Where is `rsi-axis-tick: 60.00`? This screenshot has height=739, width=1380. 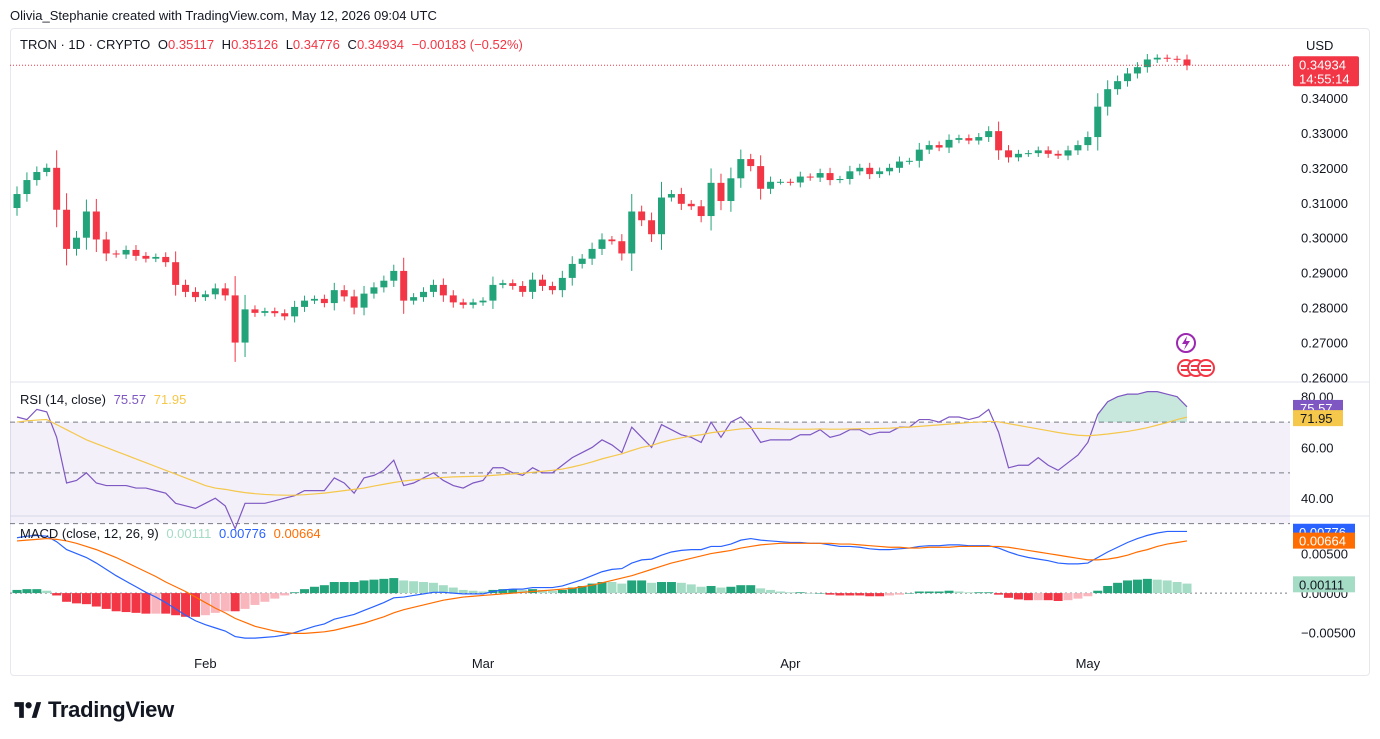 rsi-axis-tick: 60.00 is located at coordinates (1317, 447).